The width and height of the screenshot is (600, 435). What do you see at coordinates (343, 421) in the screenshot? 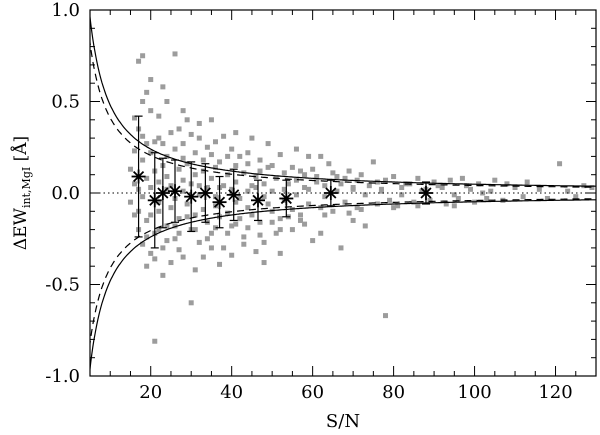
I see `x-axis-label: S/N` at bounding box center [343, 421].